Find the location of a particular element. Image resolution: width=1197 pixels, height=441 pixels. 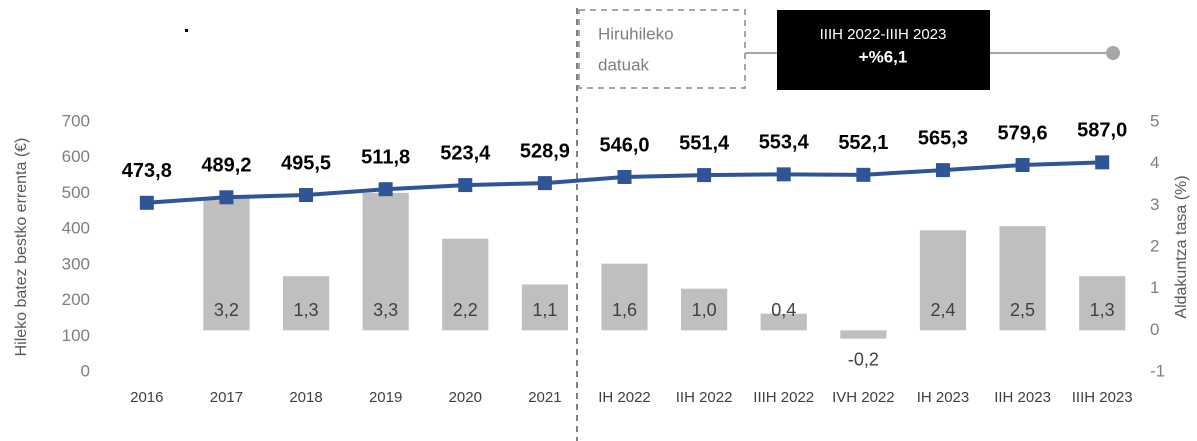

bar-label: 1,1 is located at coordinates (544, 310).